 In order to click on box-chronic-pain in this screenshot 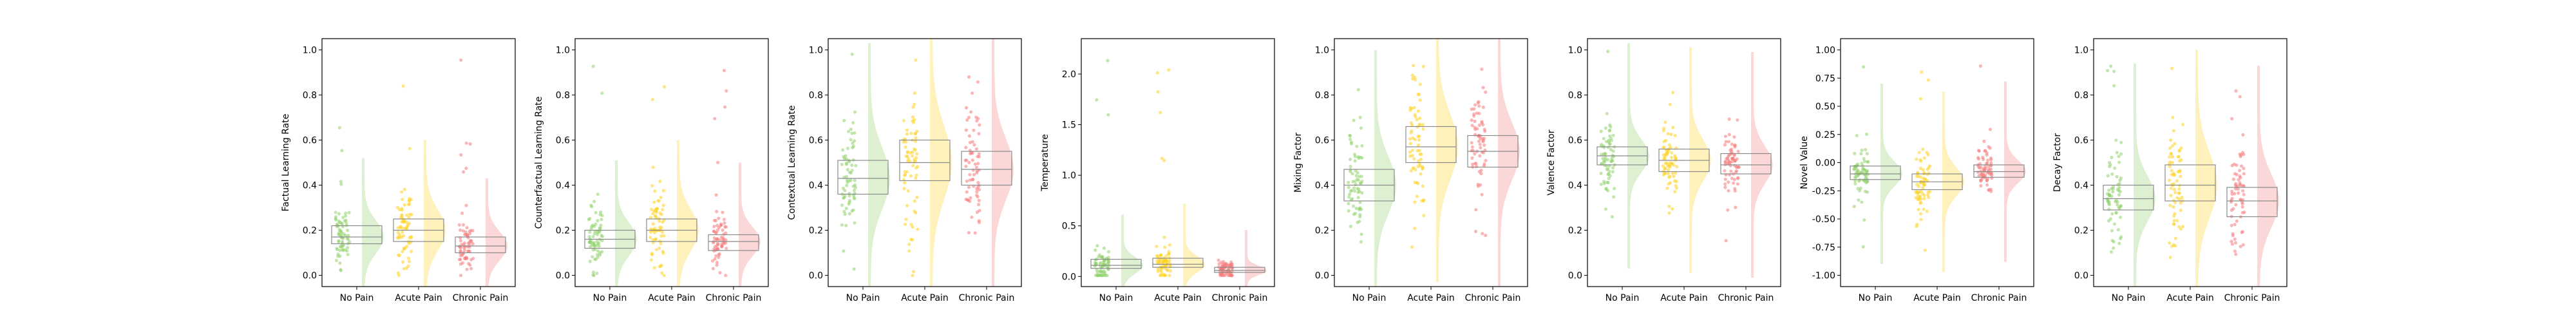, I will do `click(480, 245)`.